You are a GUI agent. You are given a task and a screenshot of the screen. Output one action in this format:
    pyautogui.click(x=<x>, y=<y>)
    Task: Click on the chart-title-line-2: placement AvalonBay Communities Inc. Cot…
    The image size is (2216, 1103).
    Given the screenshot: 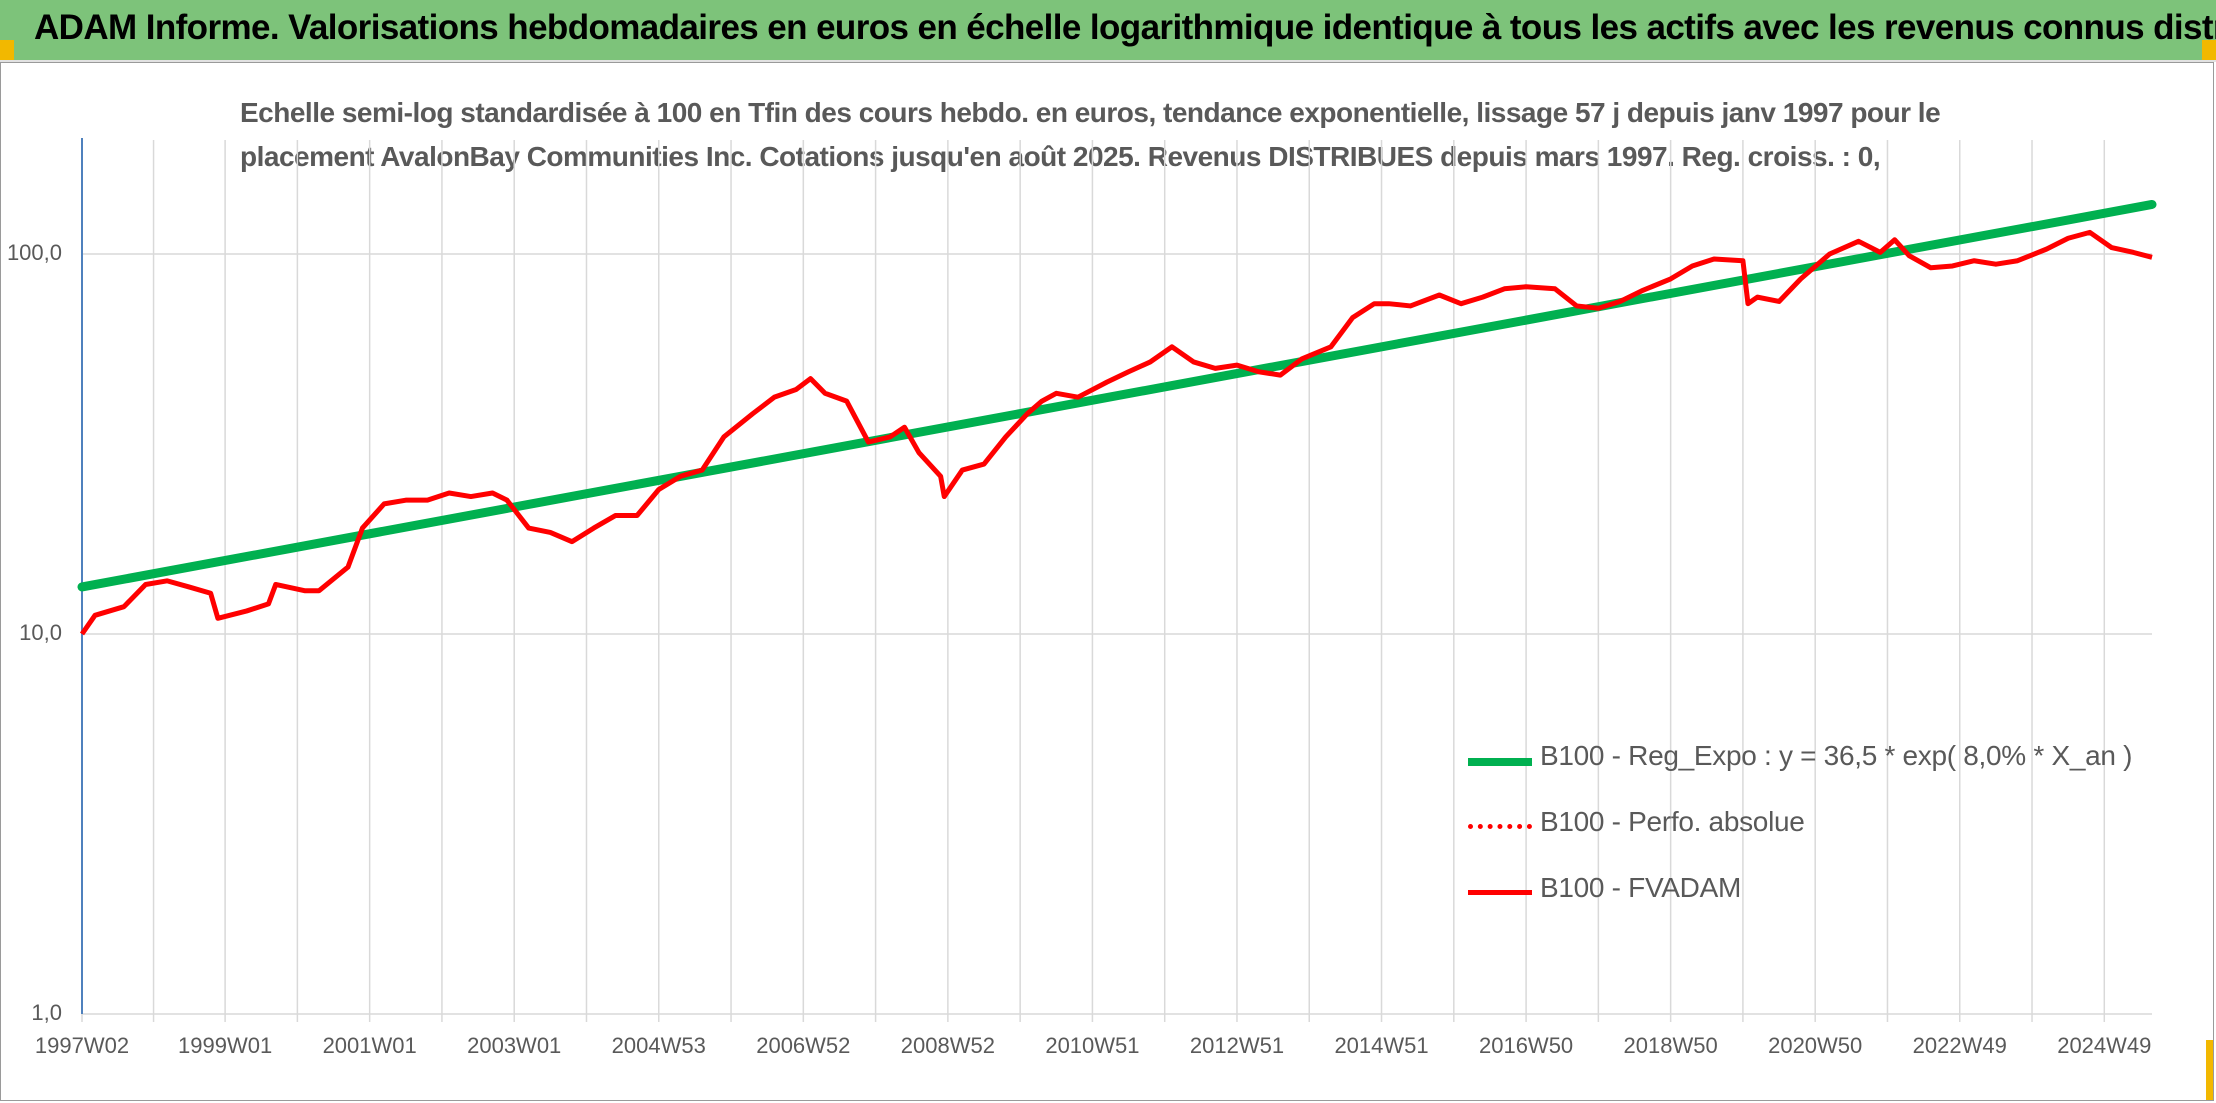 What is the action you would take?
    pyautogui.click(x=1060, y=156)
    